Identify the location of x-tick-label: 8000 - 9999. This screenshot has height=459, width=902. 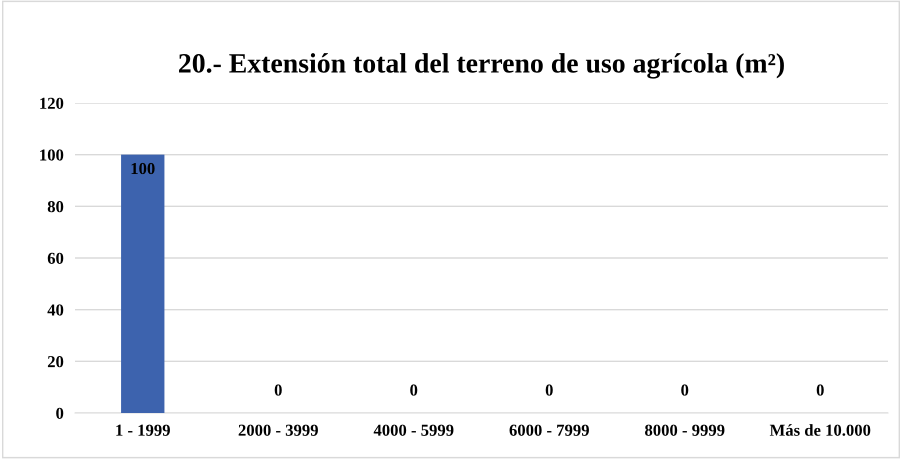
(684, 430).